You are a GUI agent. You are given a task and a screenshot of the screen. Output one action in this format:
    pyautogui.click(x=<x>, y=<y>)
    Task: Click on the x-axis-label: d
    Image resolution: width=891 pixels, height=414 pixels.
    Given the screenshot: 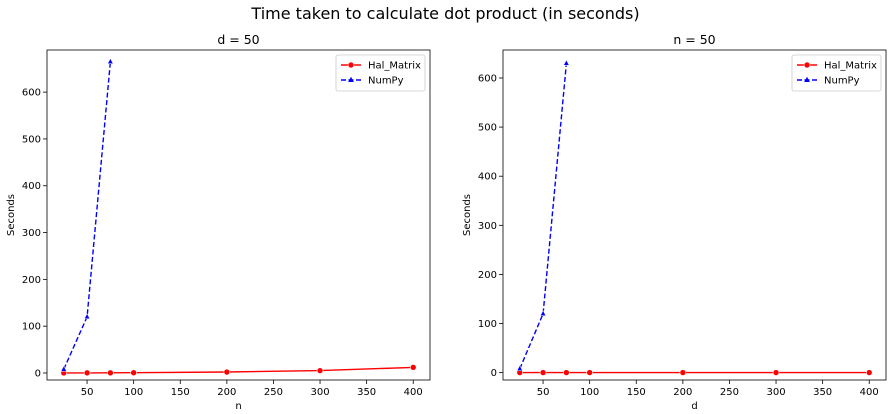 What is the action you would take?
    pyautogui.click(x=694, y=406)
    